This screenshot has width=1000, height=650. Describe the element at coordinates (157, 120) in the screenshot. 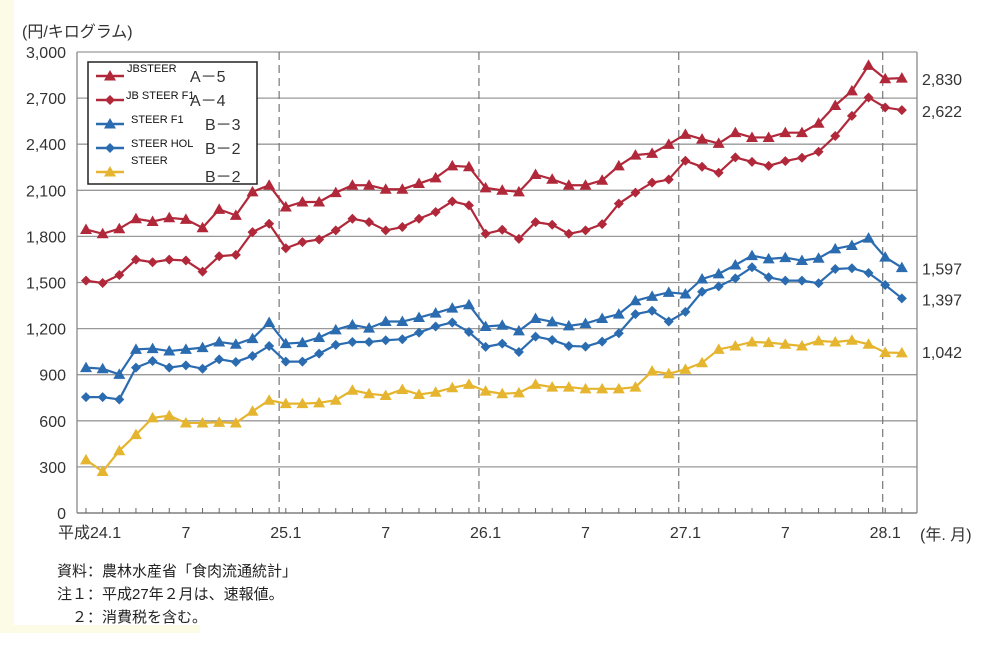

I see `legend-label: STEER F1` at that location.